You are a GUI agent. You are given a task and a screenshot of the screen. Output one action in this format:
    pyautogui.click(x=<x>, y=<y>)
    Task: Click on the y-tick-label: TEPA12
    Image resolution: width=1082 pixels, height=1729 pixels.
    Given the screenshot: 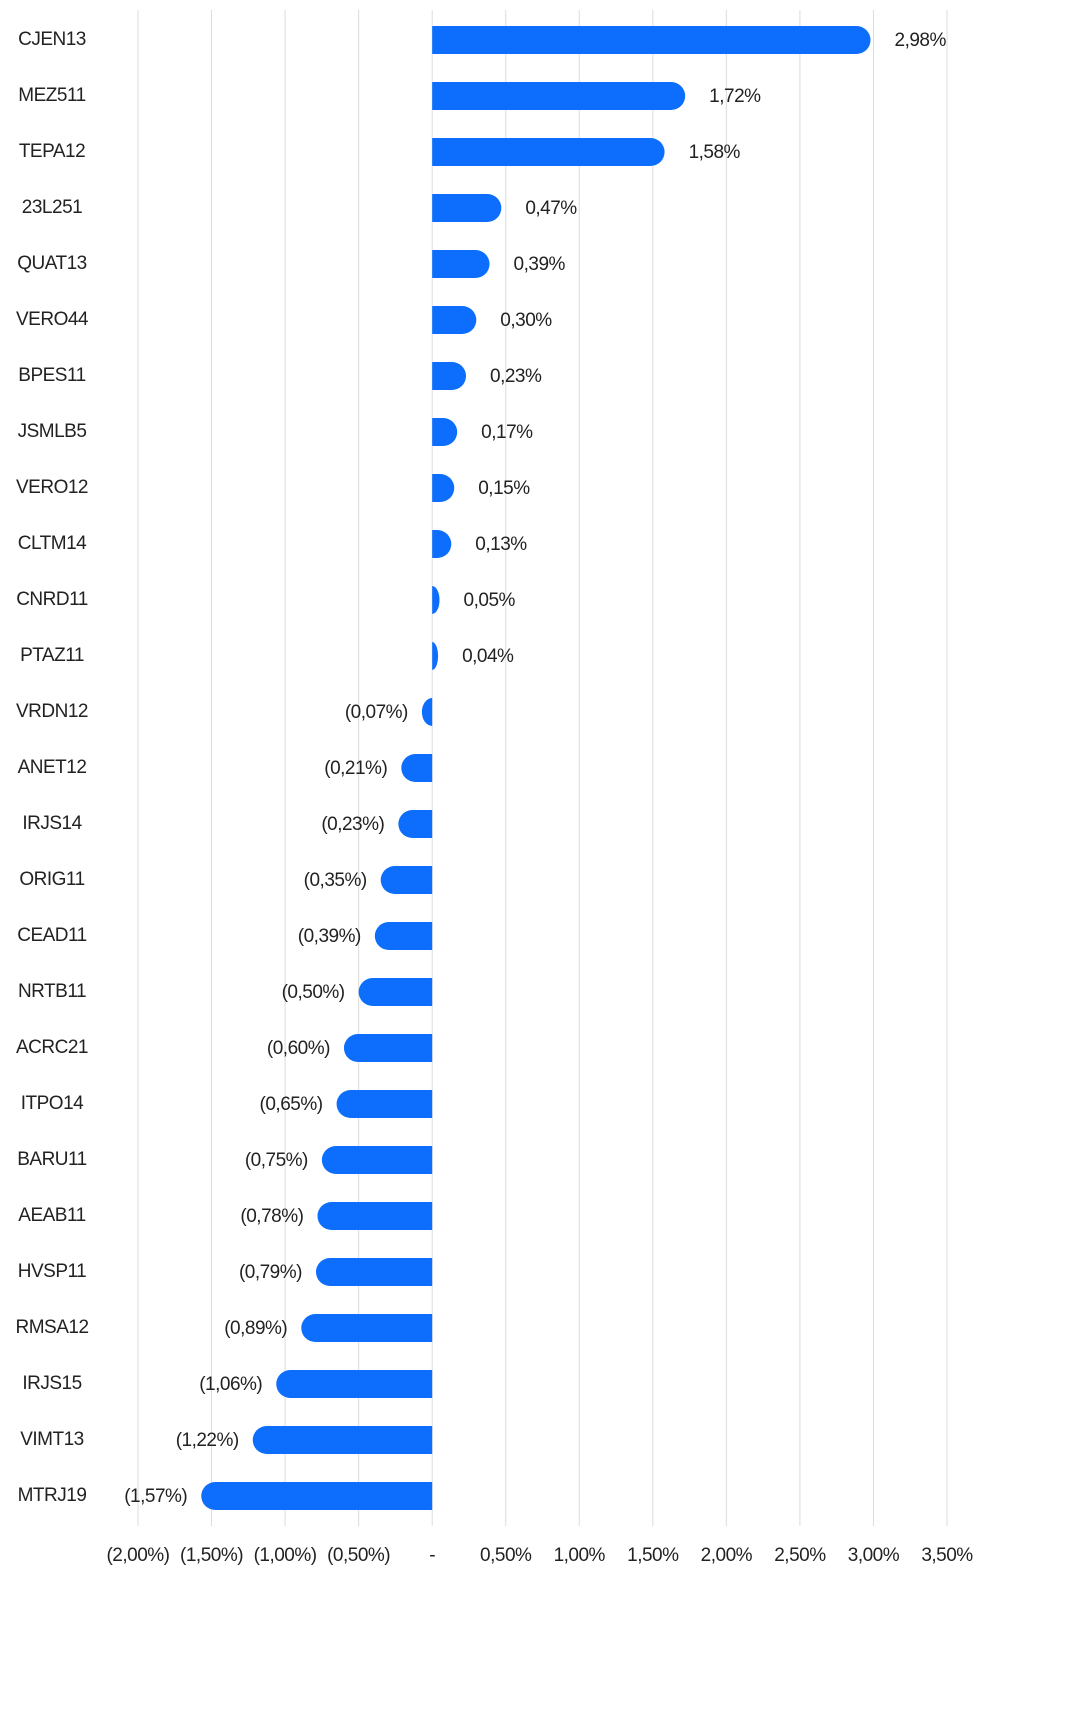 What is the action you would take?
    pyautogui.click(x=52, y=151)
    